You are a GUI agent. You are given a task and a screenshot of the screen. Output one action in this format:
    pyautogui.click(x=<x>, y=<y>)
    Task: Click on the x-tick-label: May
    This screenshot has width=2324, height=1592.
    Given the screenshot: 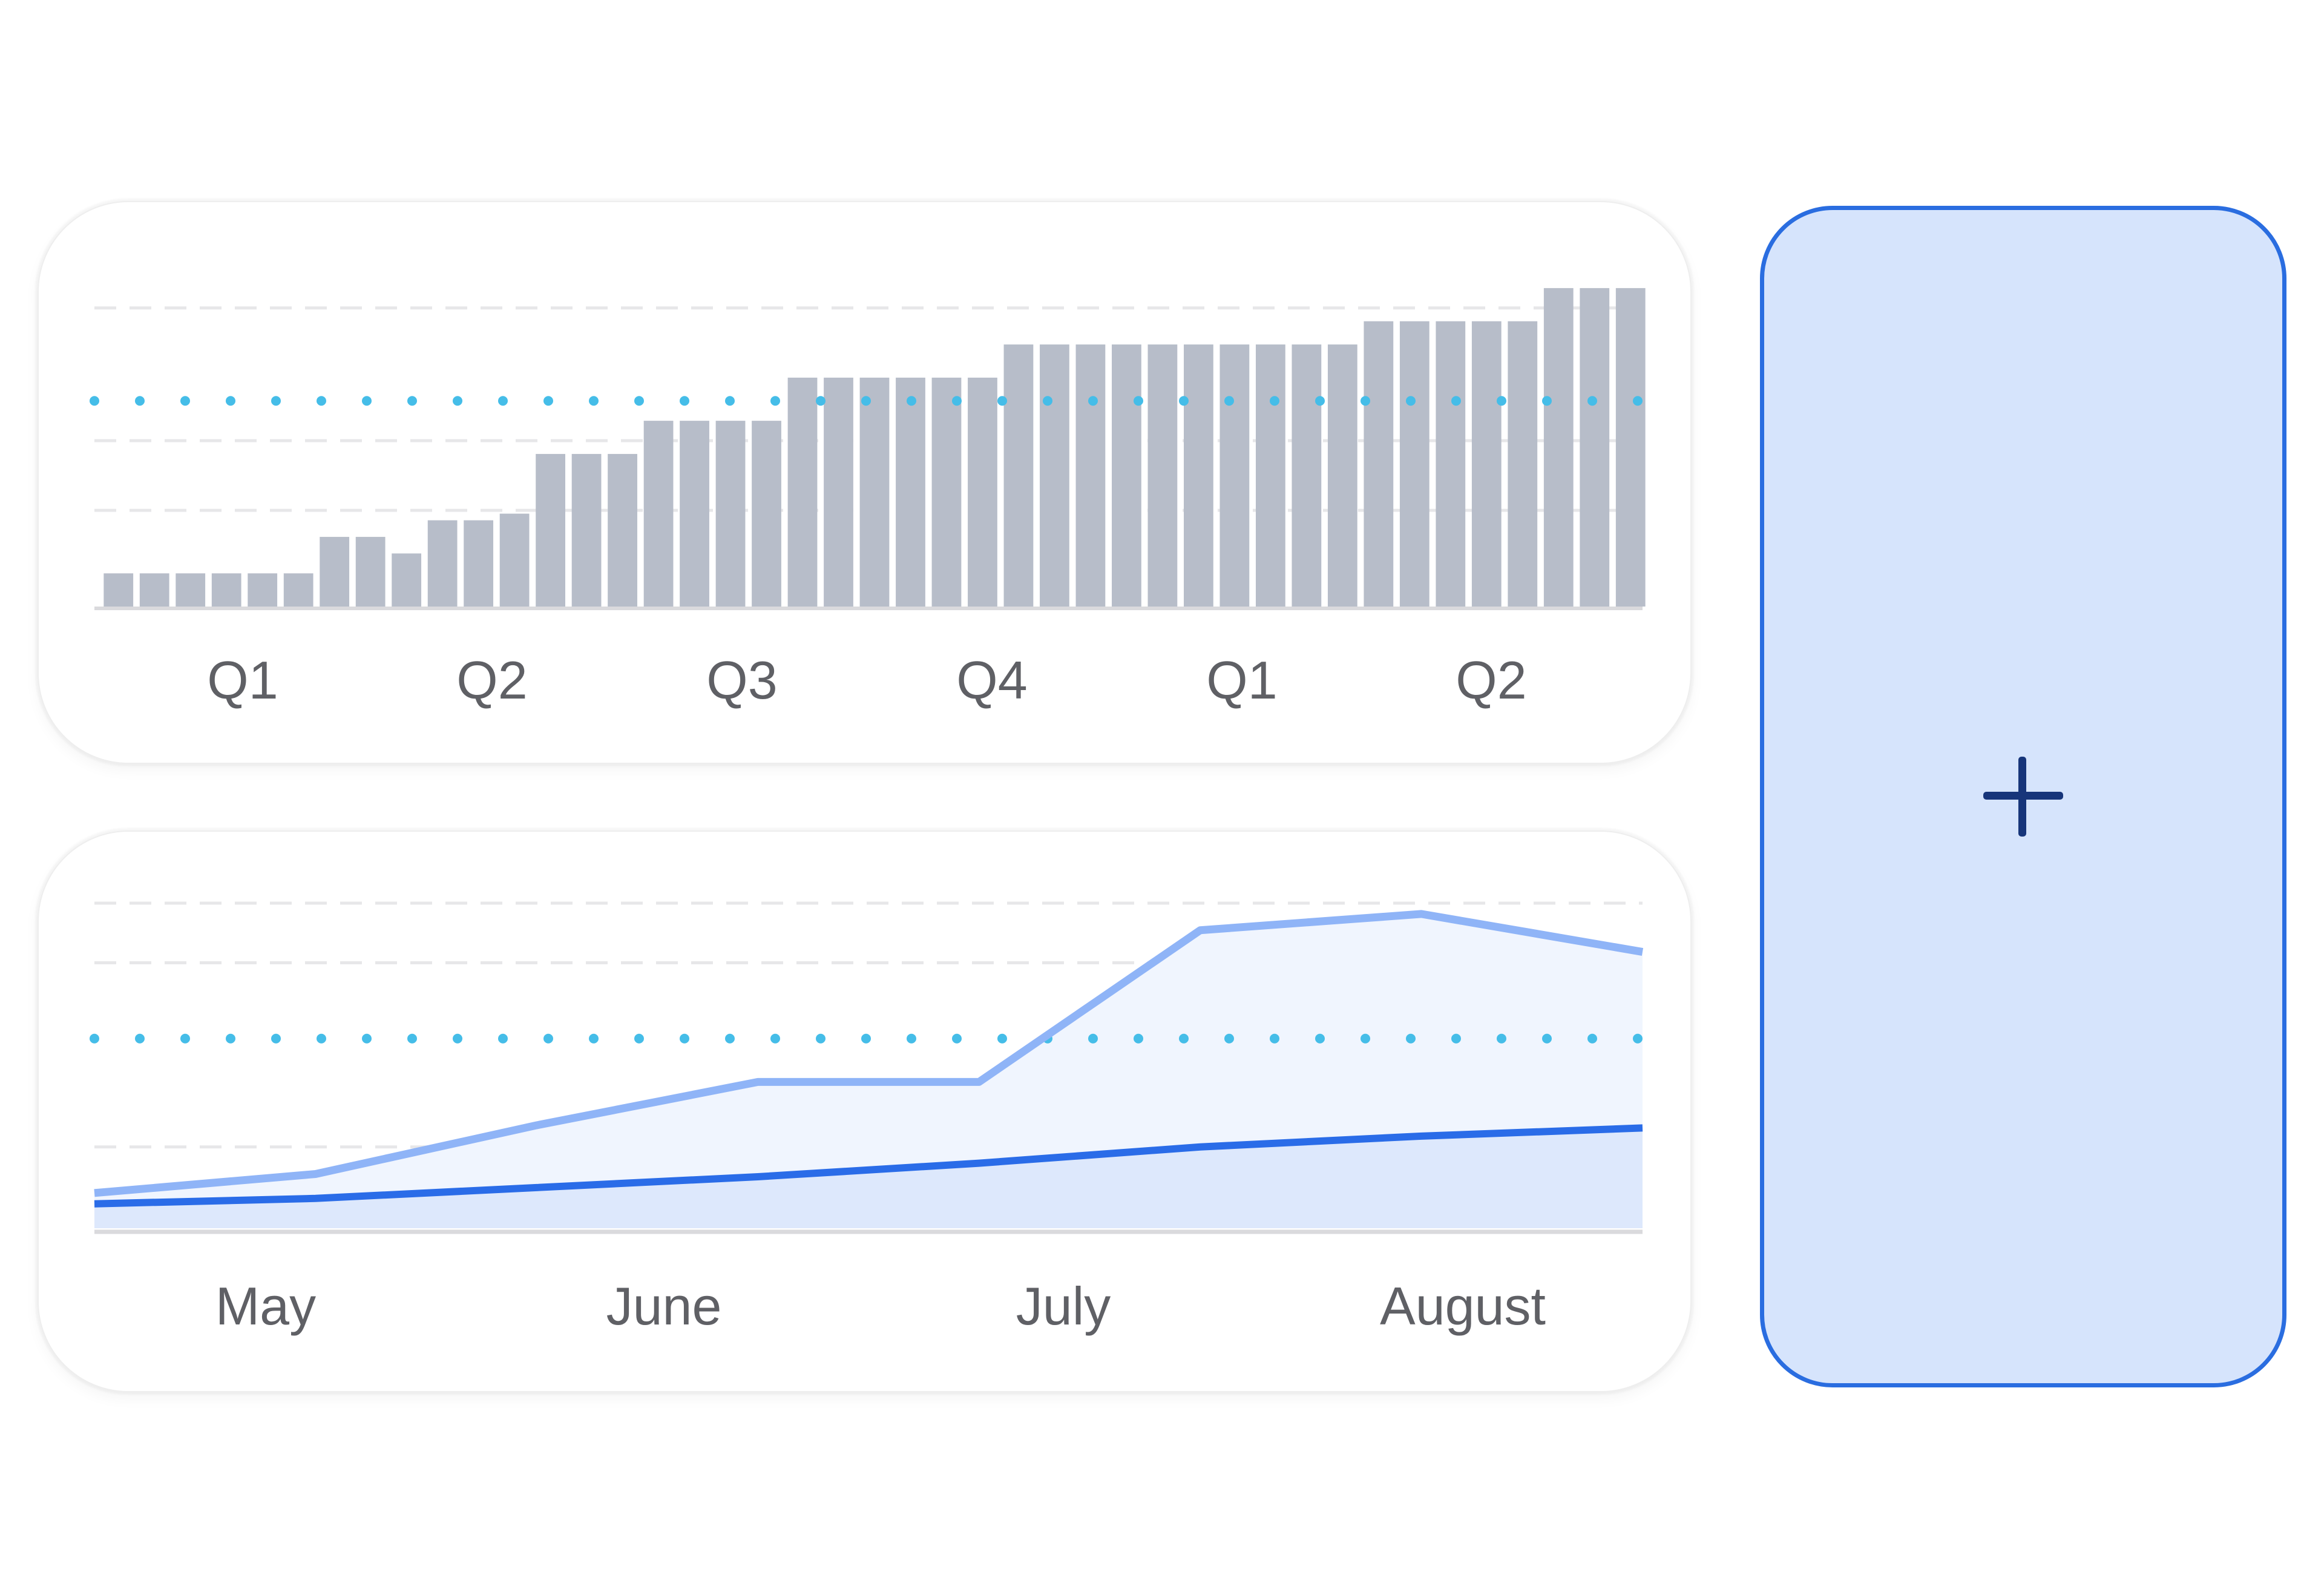 What is the action you would take?
    pyautogui.click(x=265, y=1306)
    